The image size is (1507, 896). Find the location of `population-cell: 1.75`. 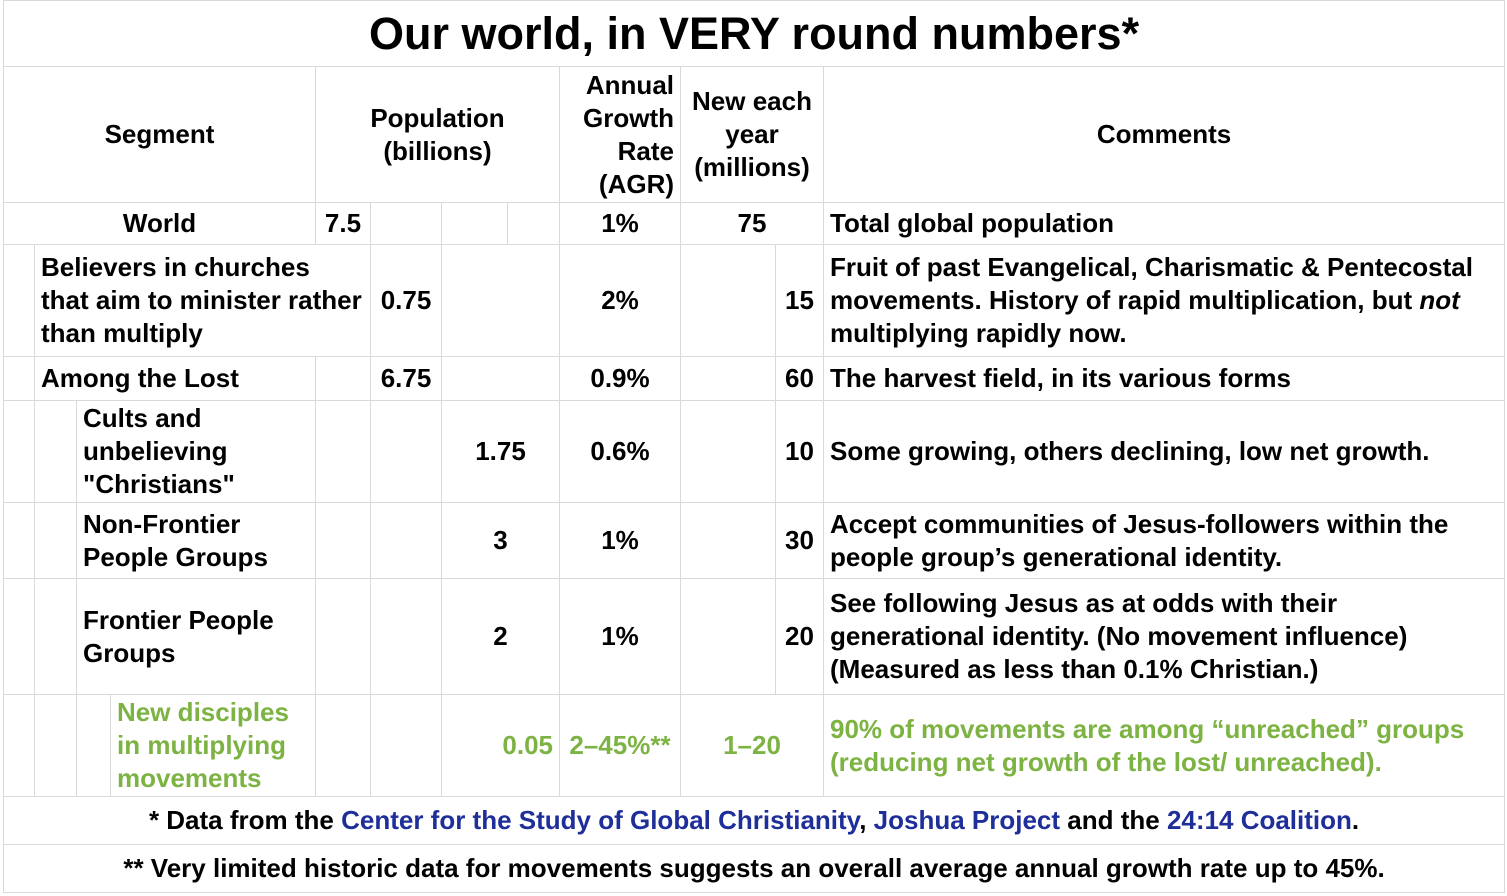

population-cell: 1.75 is located at coordinates (500, 451).